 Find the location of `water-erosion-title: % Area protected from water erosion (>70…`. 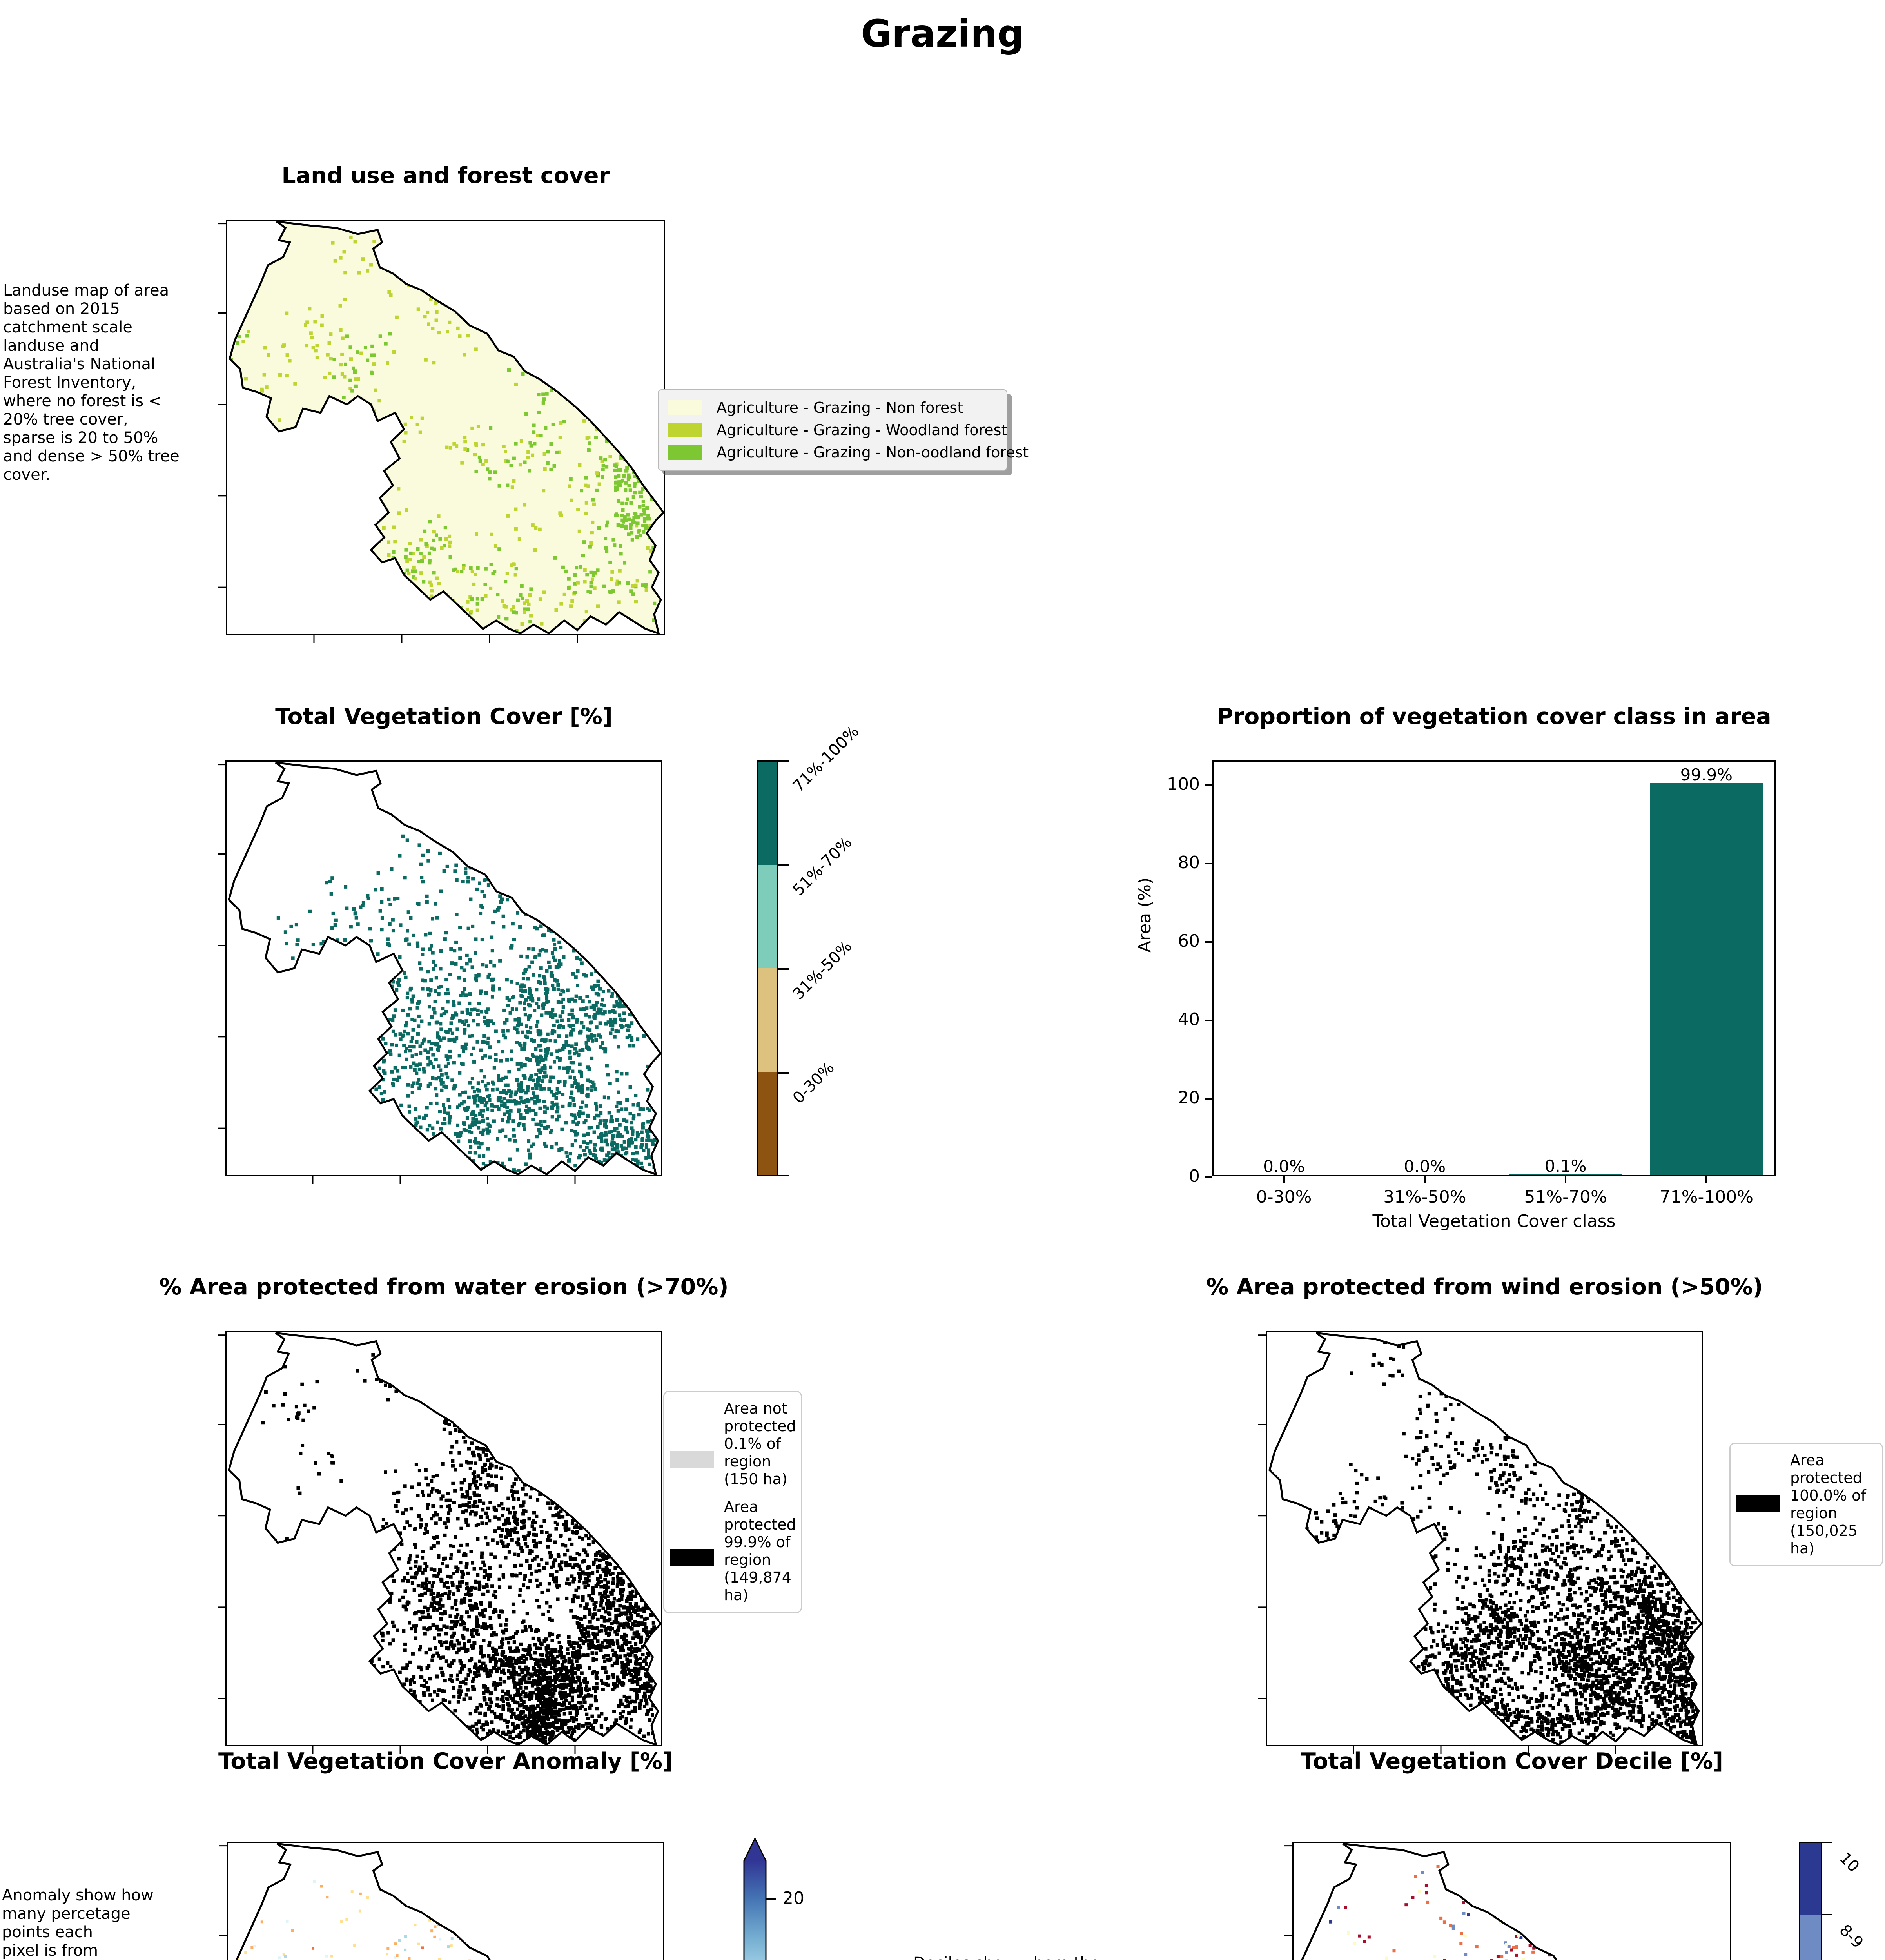

water-erosion-title: % Area protected from water erosion (>70… is located at coordinates (444, 1287).